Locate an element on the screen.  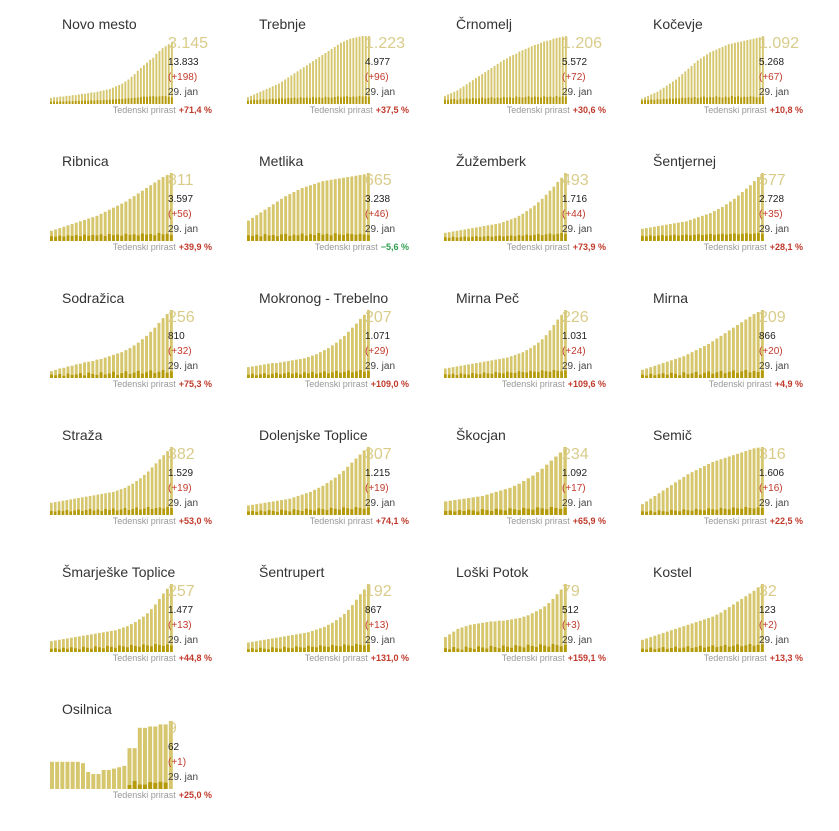
total-cases-value: 3.238 is located at coordinates (378, 199).